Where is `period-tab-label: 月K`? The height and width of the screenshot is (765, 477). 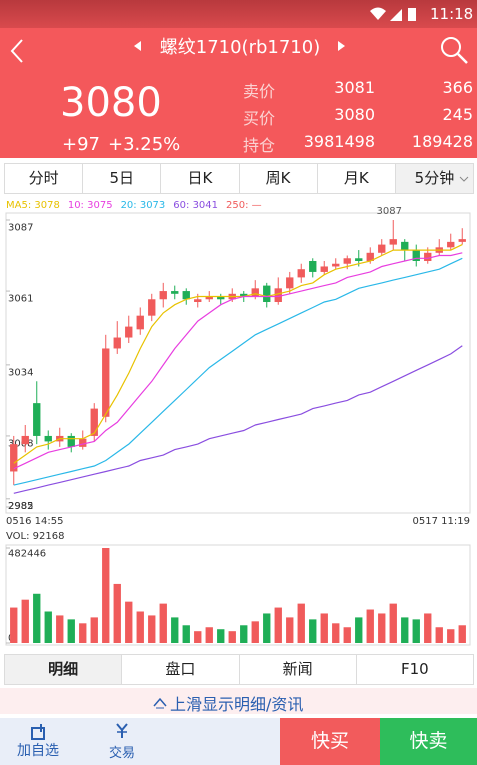 period-tab-label: 月K is located at coordinates (356, 178).